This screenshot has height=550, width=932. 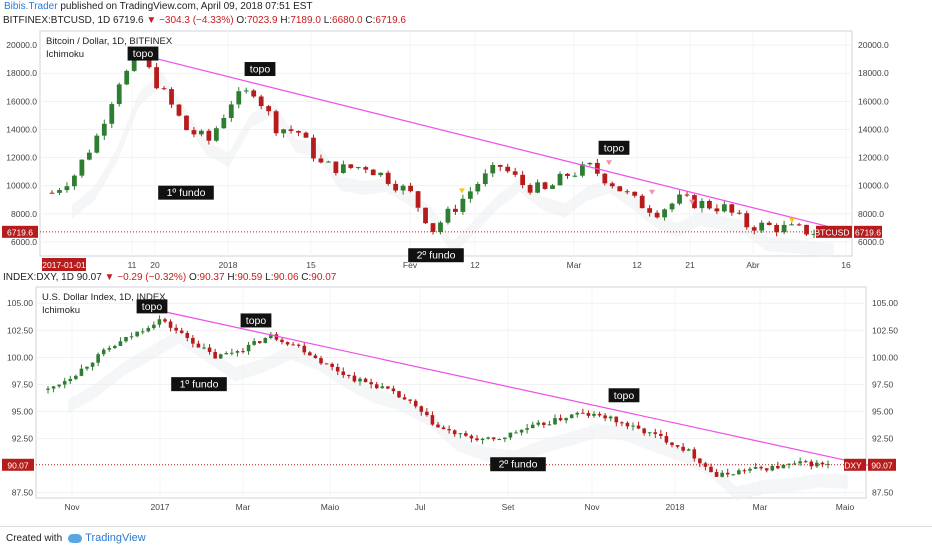 What do you see at coordinates (24, 242) in the screenshot?
I see `y-tick-label-left: 6000.0` at bounding box center [24, 242].